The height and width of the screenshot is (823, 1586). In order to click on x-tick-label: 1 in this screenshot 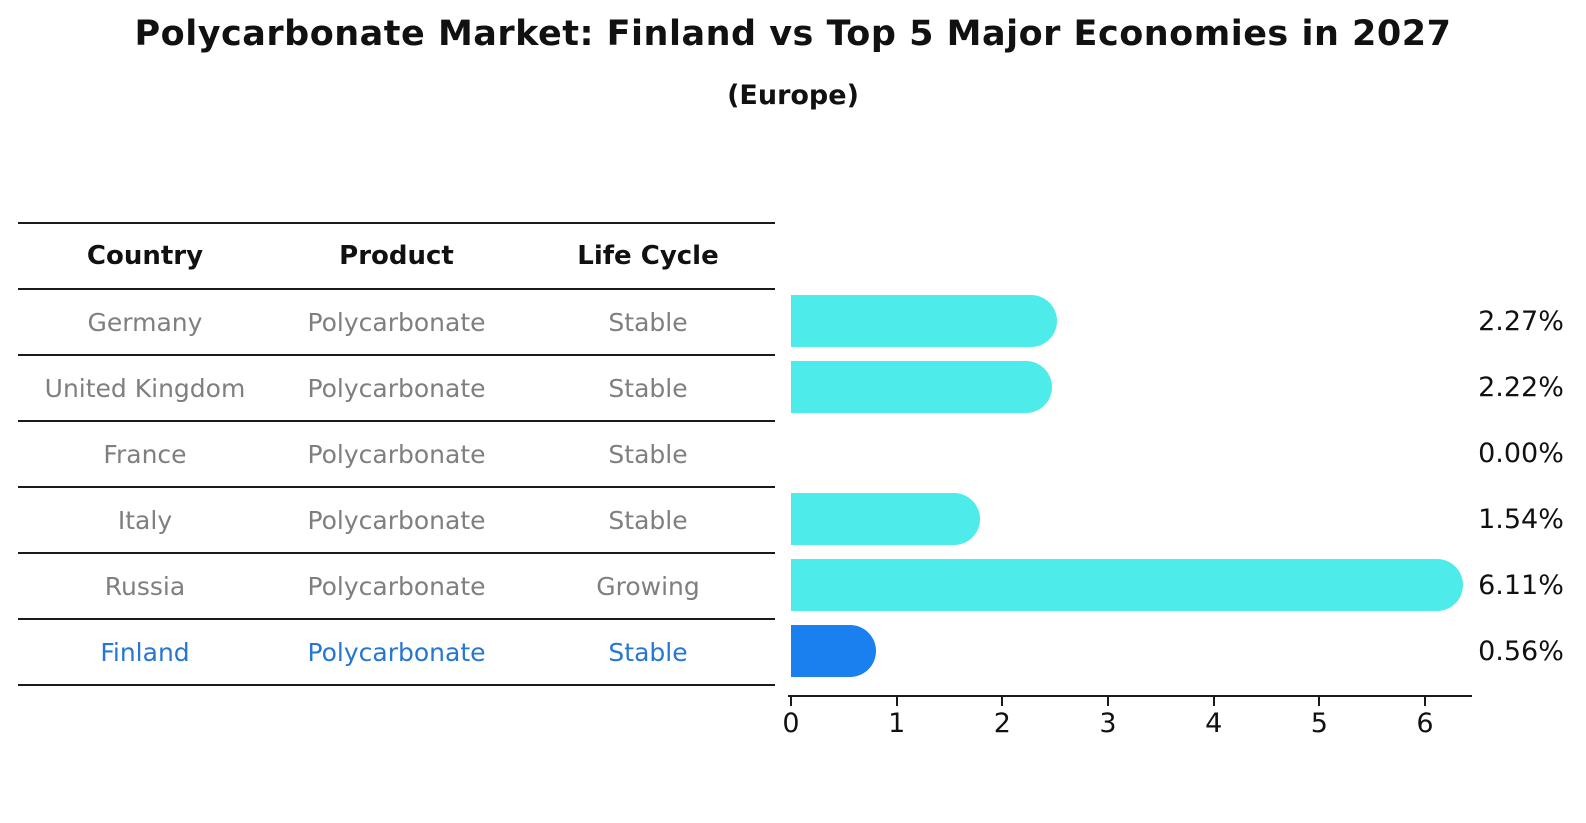, I will do `click(897, 723)`.